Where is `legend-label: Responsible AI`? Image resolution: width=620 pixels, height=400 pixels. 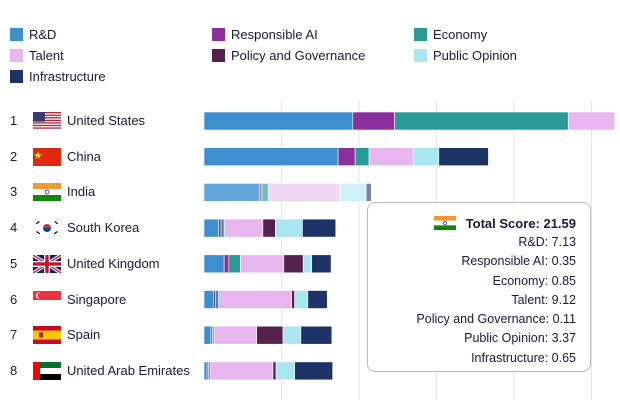
legend-label: Responsible AI is located at coordinates (274, 34).